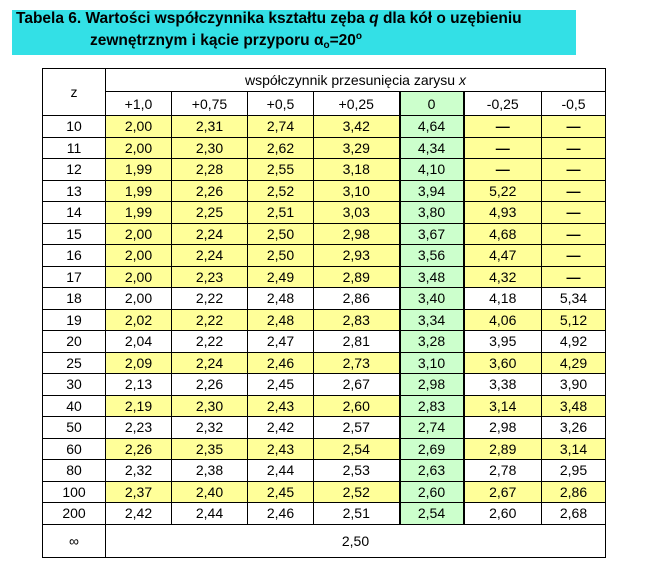 This screenshot has width=656, height=563. I want to click on value-cell: 4,47, so click(502, 255).